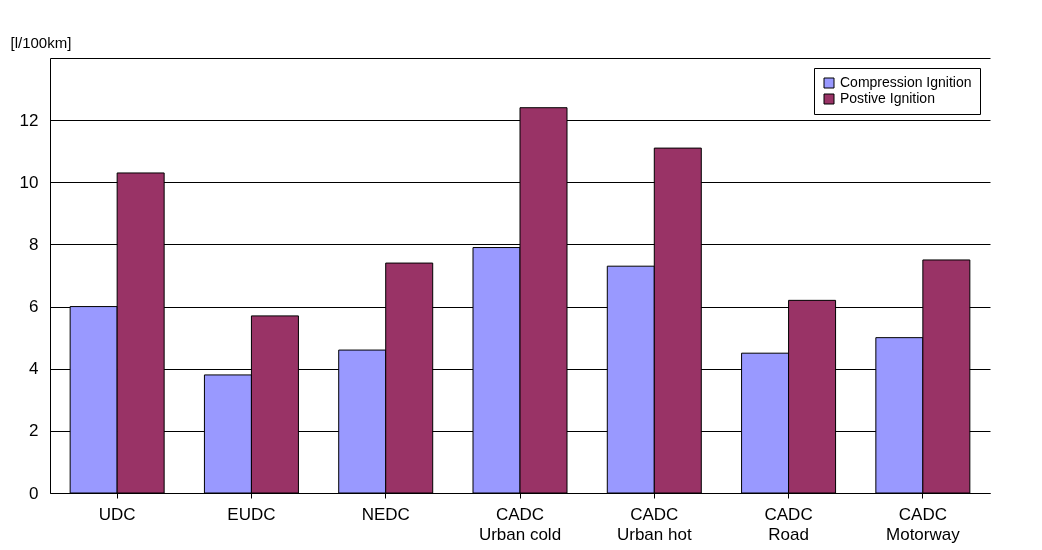  I want to click on y-tick-label: 10, so click(29, 182).